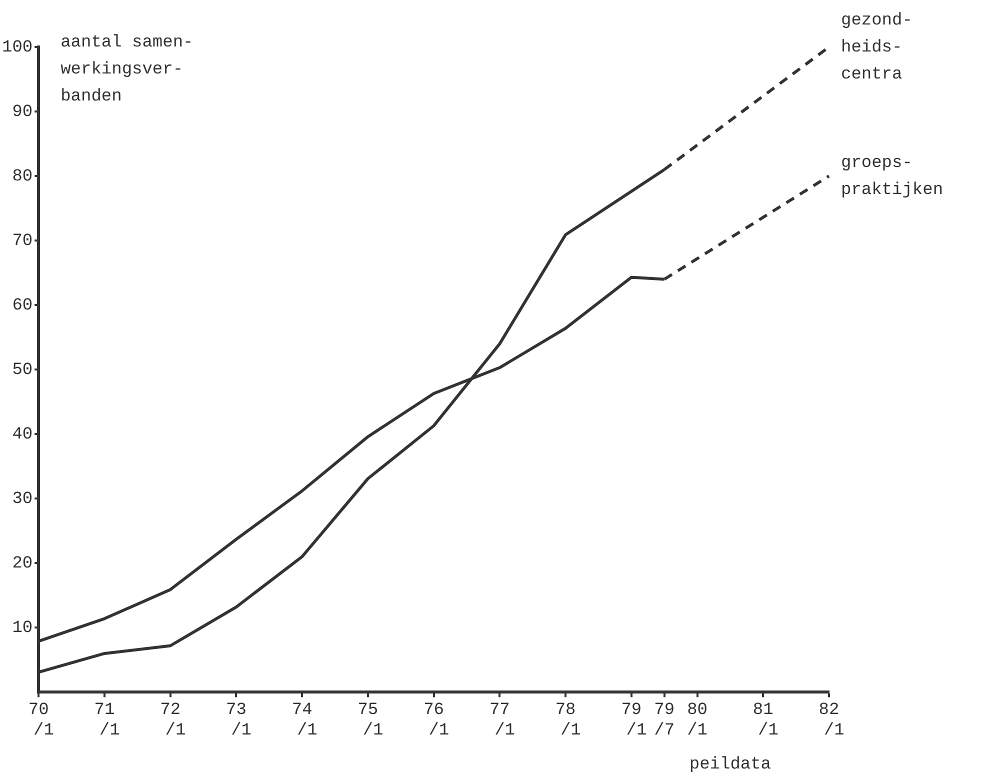  I want to click on x-tick-label: 79 /7, so click(664, 720).